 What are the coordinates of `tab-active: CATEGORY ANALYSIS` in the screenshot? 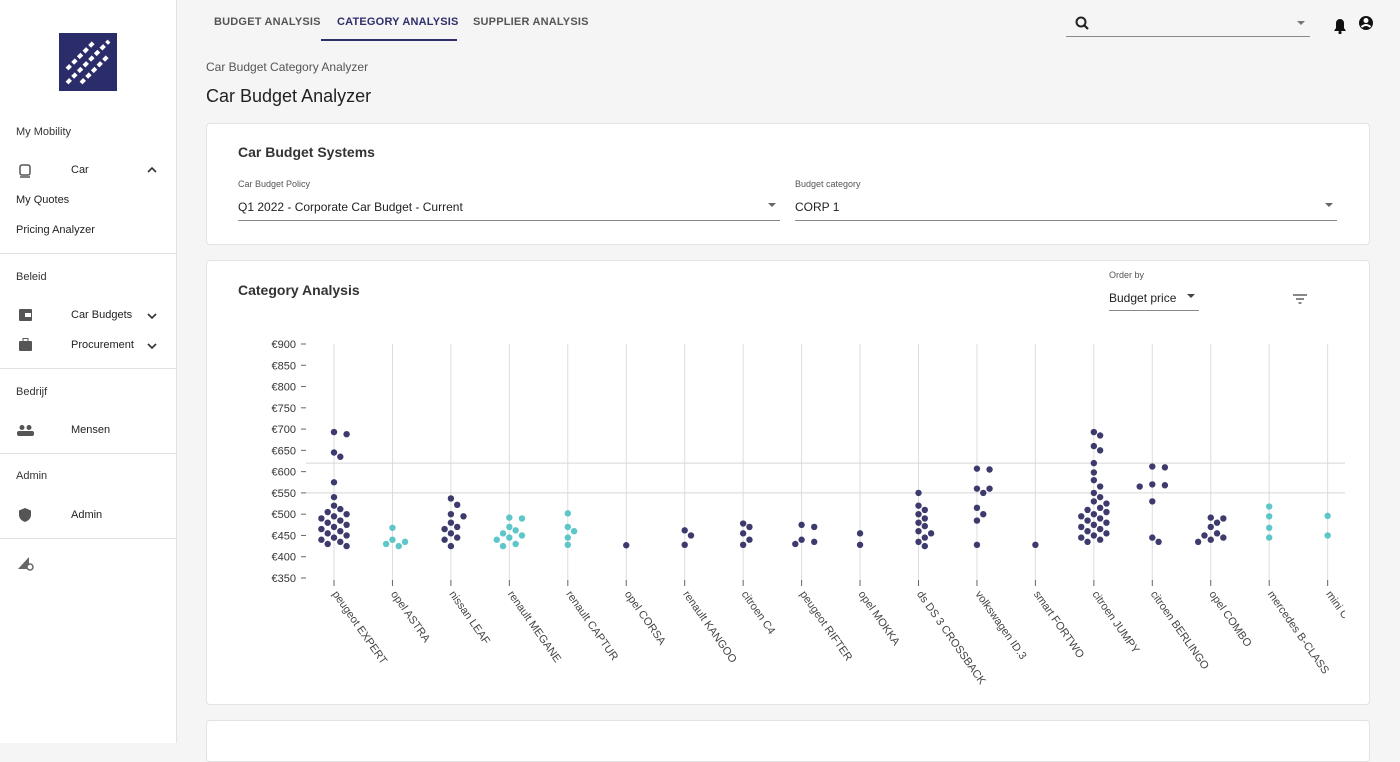 It's located at (398, 22).